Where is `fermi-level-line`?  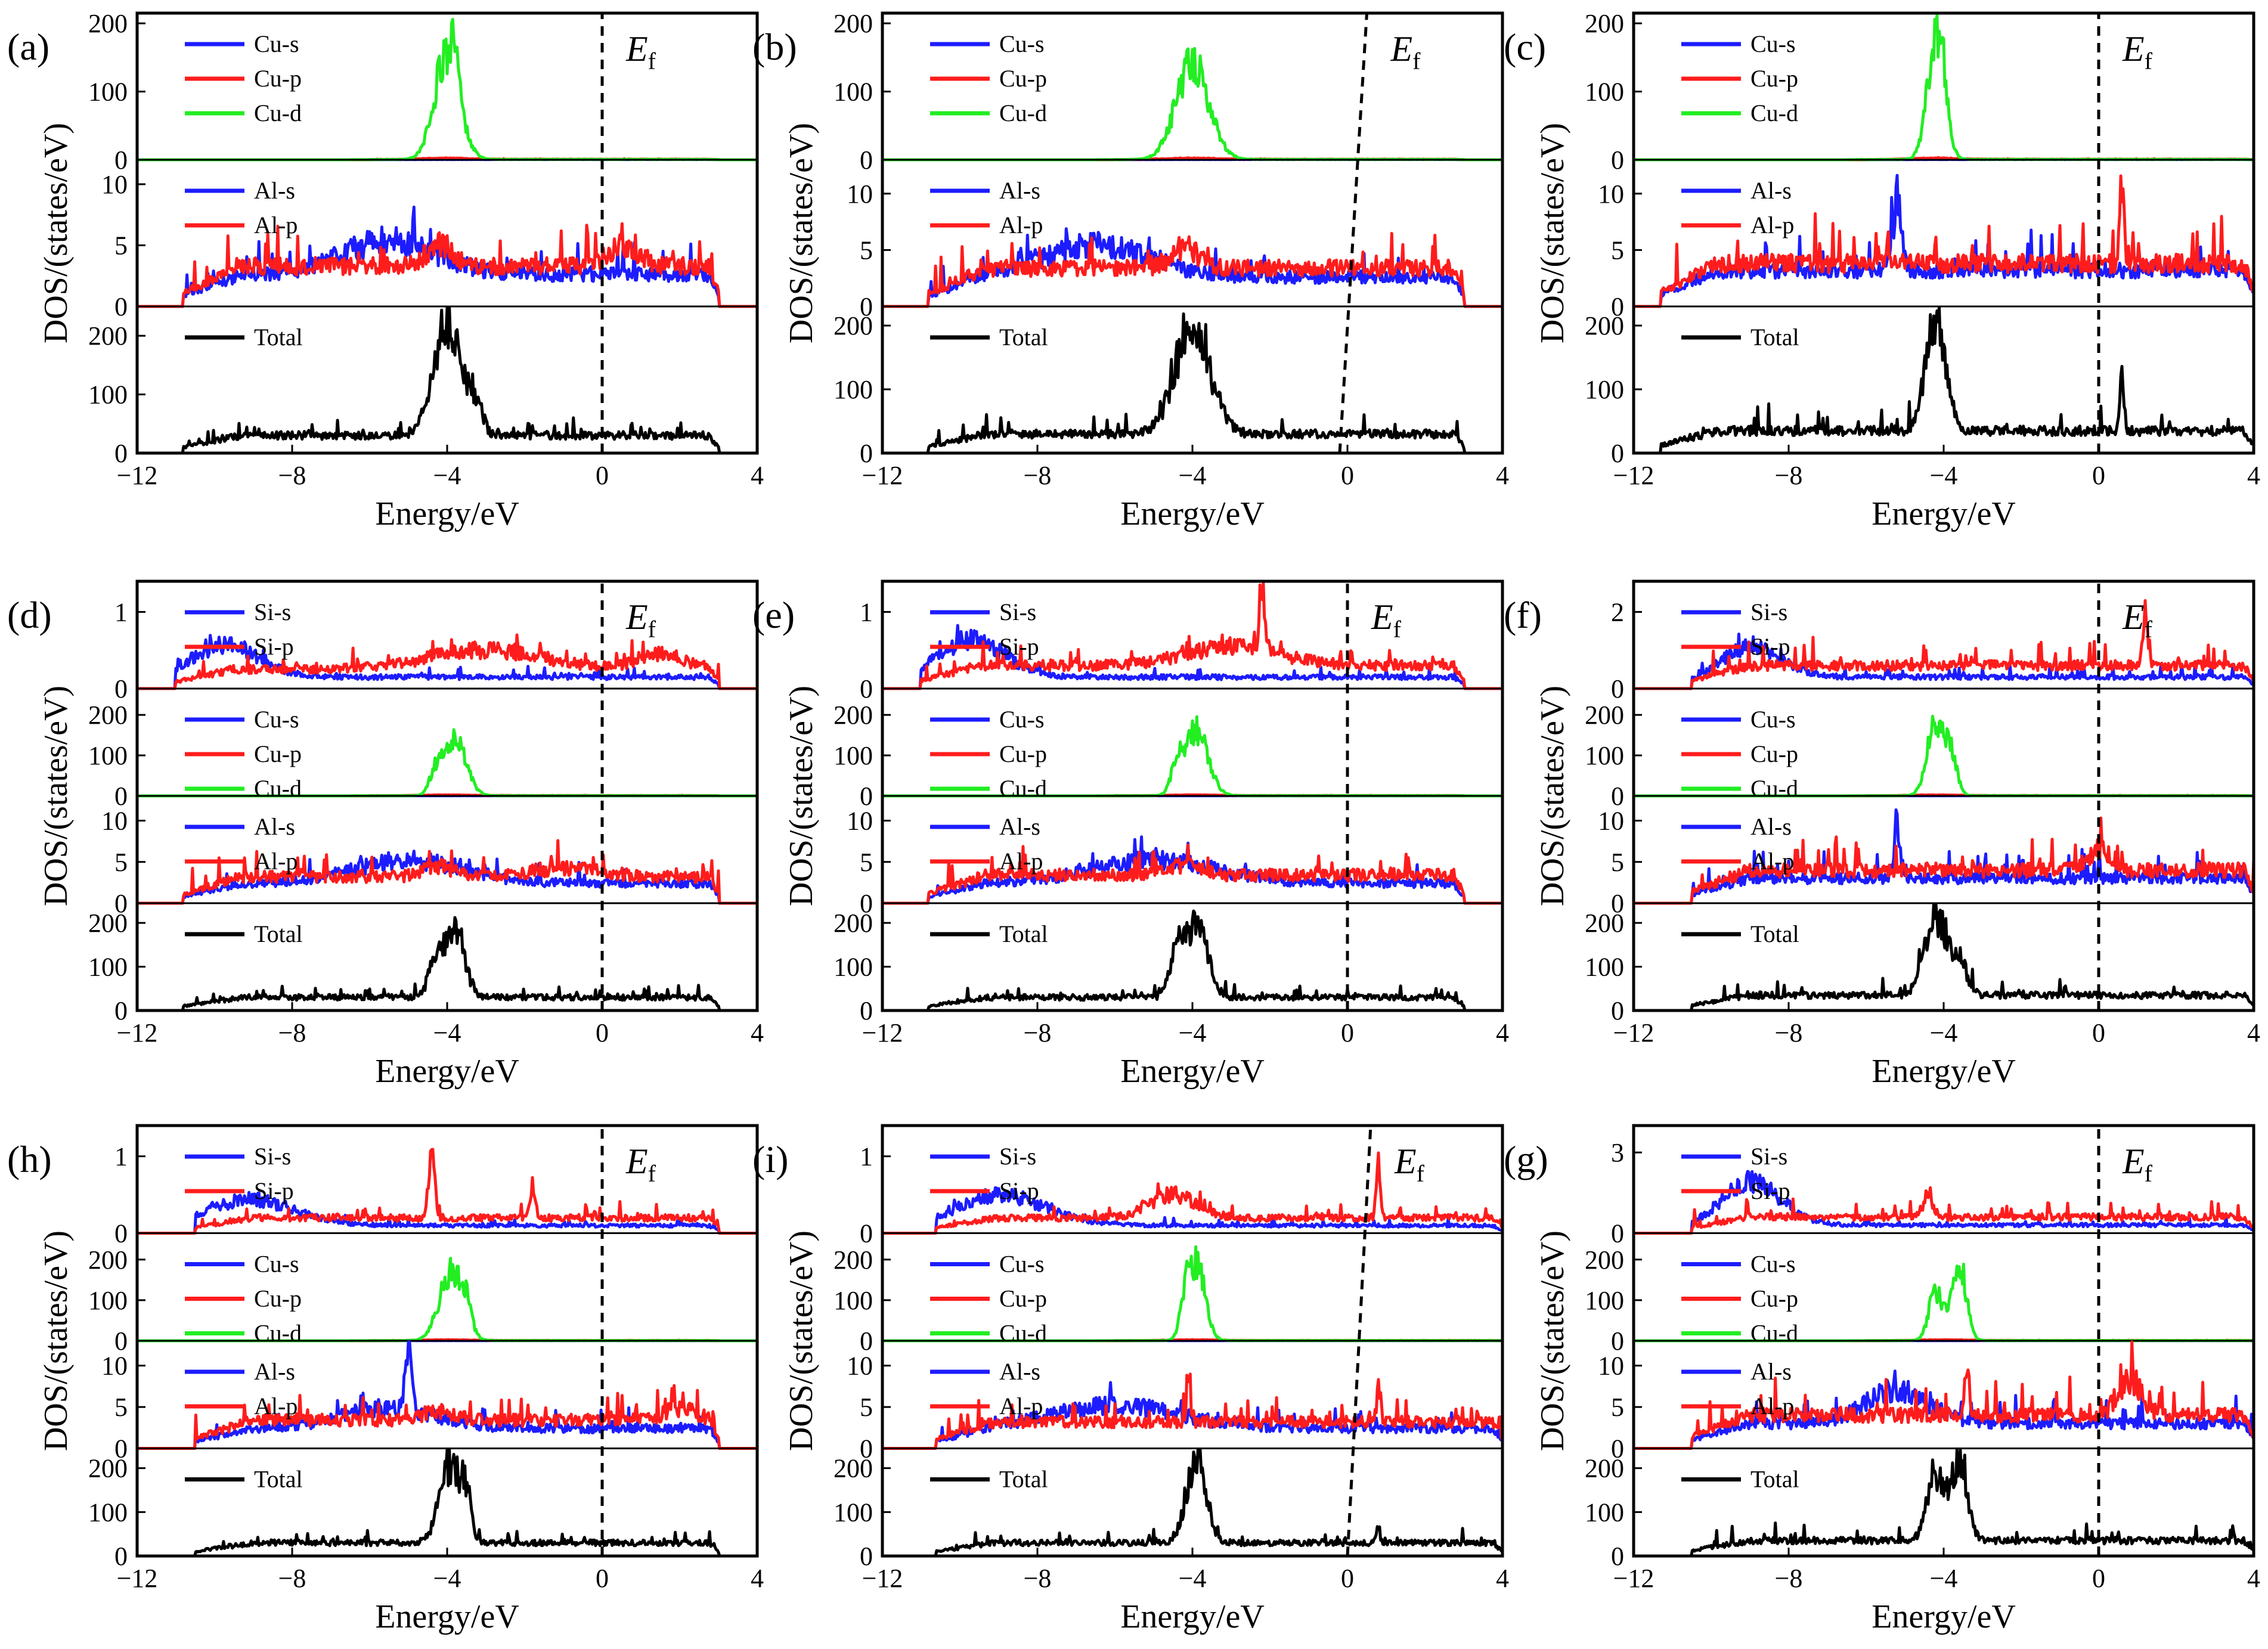
fermi-level-line is located at coordinates (1353, 233).